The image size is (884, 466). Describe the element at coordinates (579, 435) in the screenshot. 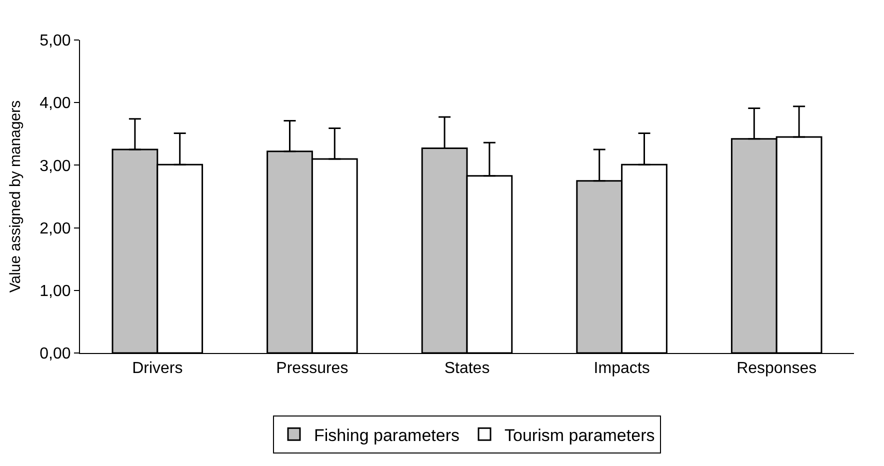

I see `legend-label: Tourism parameters` at that location.